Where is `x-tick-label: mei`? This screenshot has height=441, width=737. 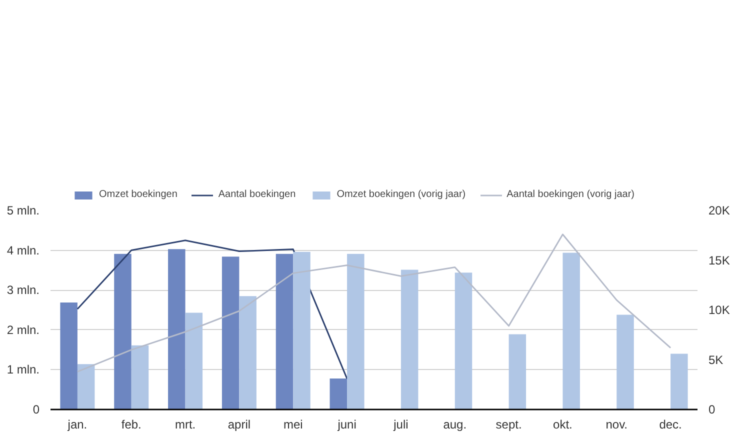 x-tick-label: mei is located at coordinates (293, 425).